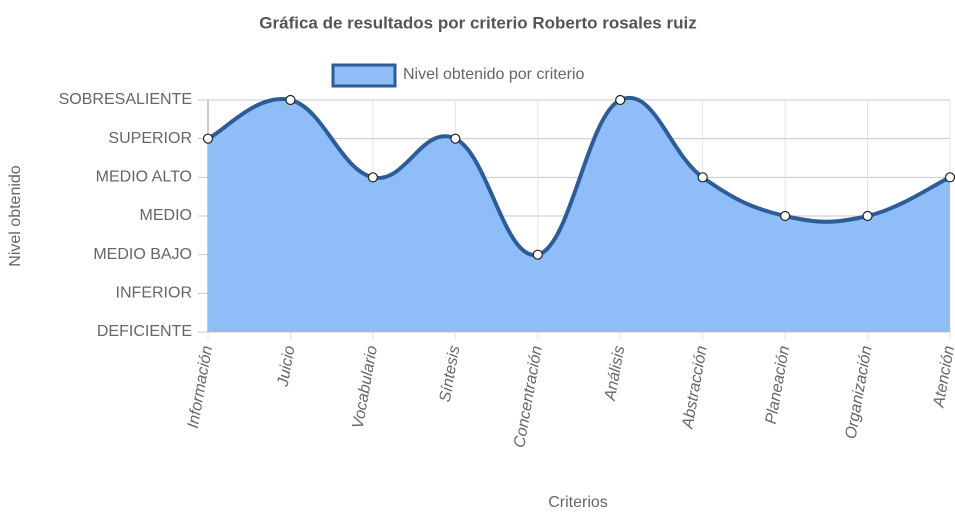 This screenshot has height=522, width=955. What do you see at coordinates (528, 396) in the screenshot?
I see `x-tick-label: Concentración` at bounding box center [528, 396].